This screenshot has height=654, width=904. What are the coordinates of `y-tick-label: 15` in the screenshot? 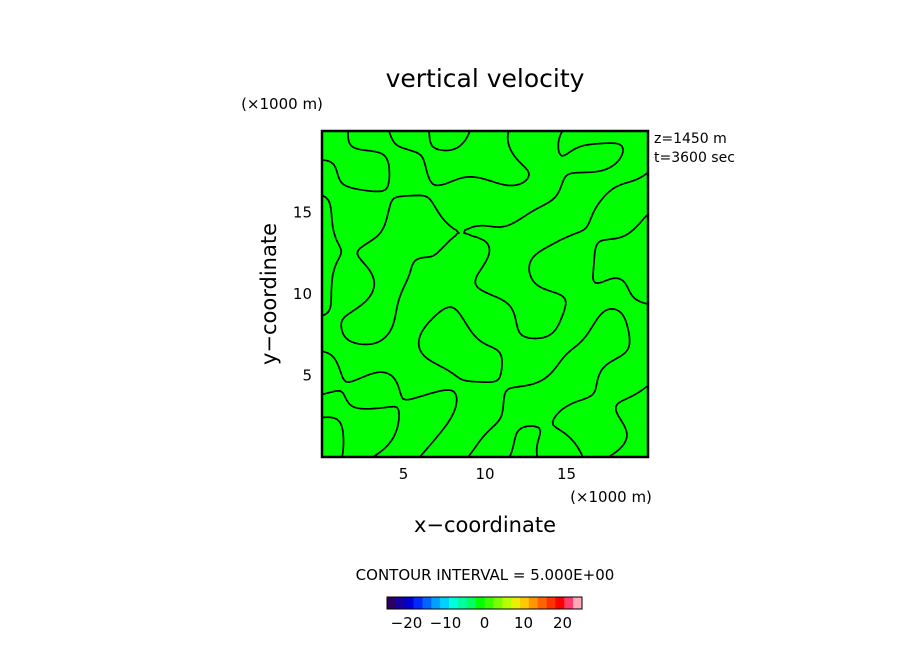 It's located at (302, 213).